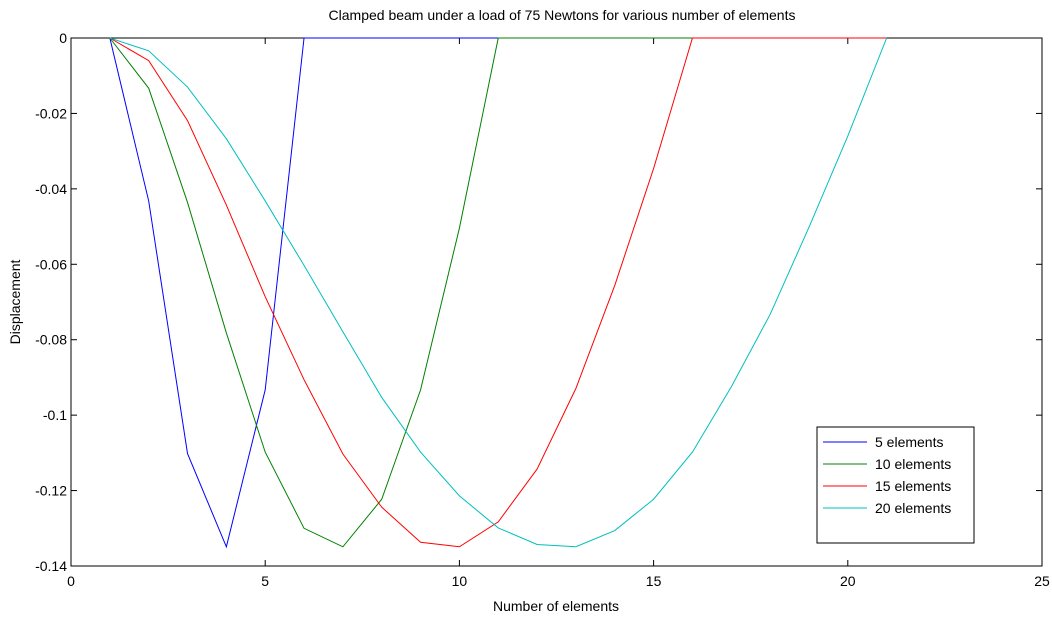 The image size is (1052, 619). What do you see at coordinates (51, 189) in the screenshot?
I see `y-tick-label: -0.04` at bounding box center [51, 189].